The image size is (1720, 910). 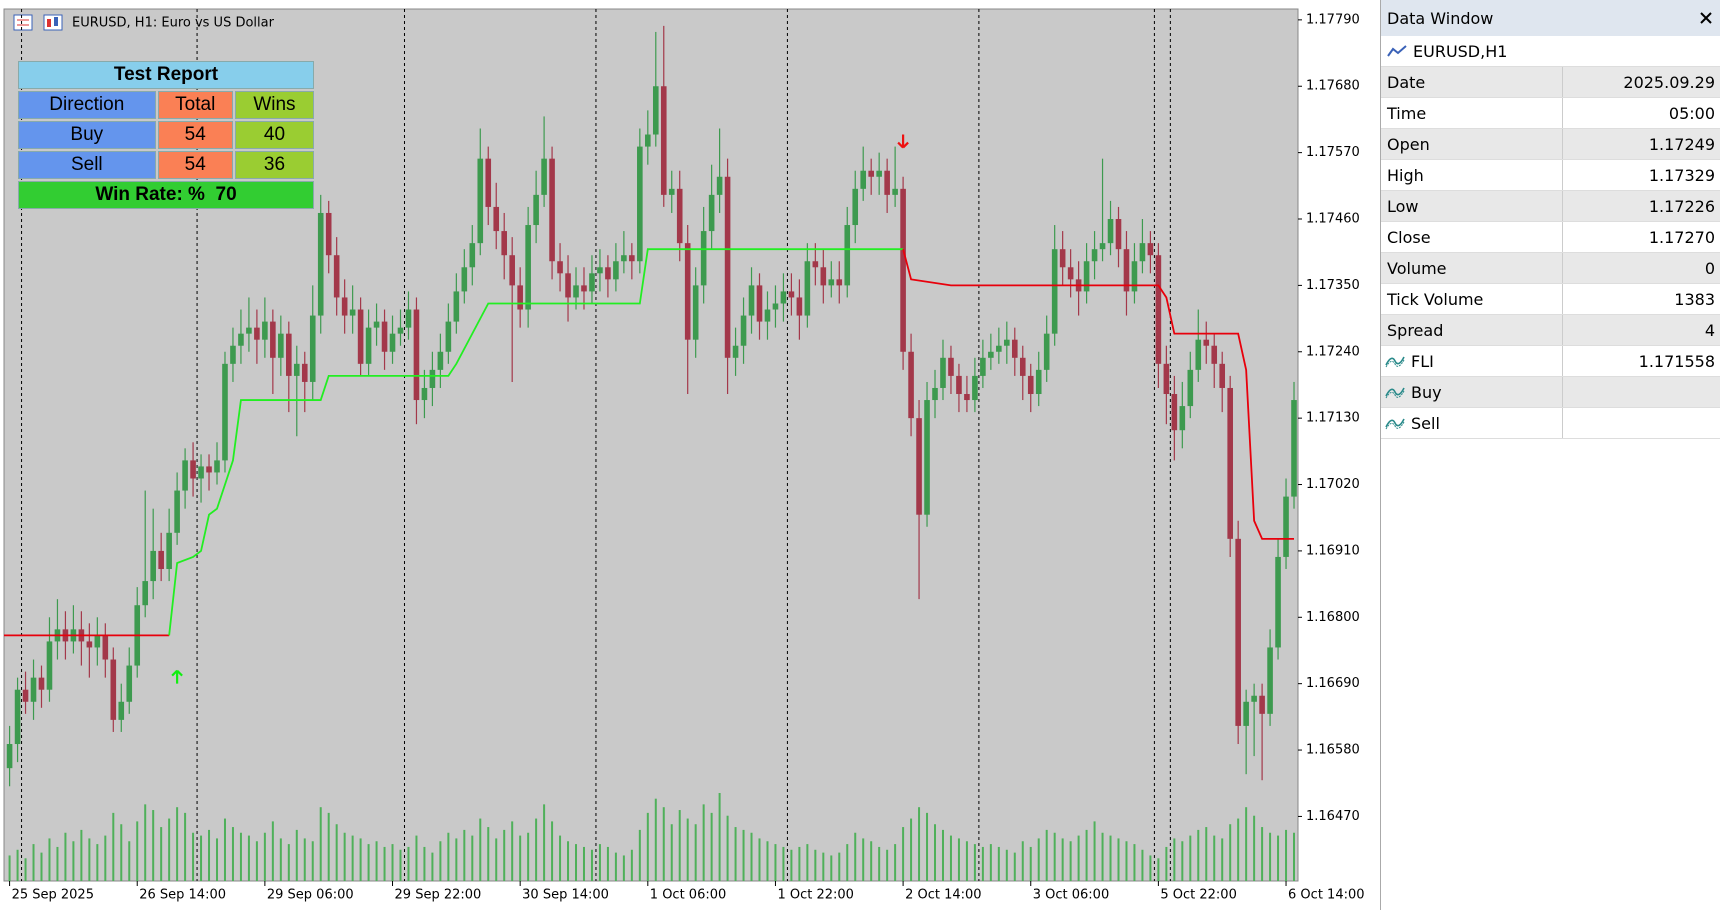 I want to click on data-row: High 1.17329, so click(x=1550, y=175).